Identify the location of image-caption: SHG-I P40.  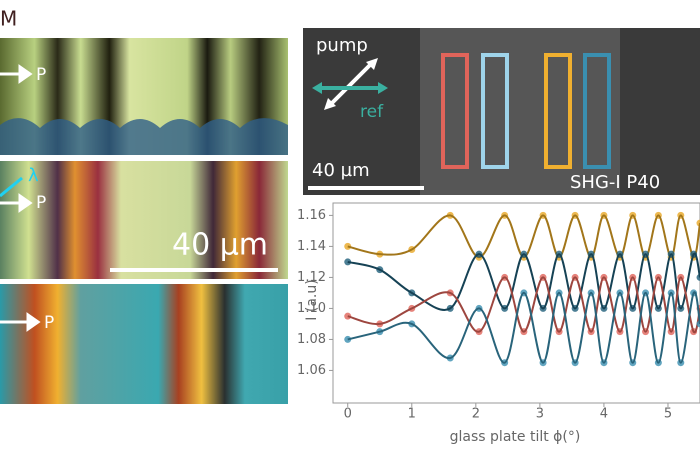
(615, 182).